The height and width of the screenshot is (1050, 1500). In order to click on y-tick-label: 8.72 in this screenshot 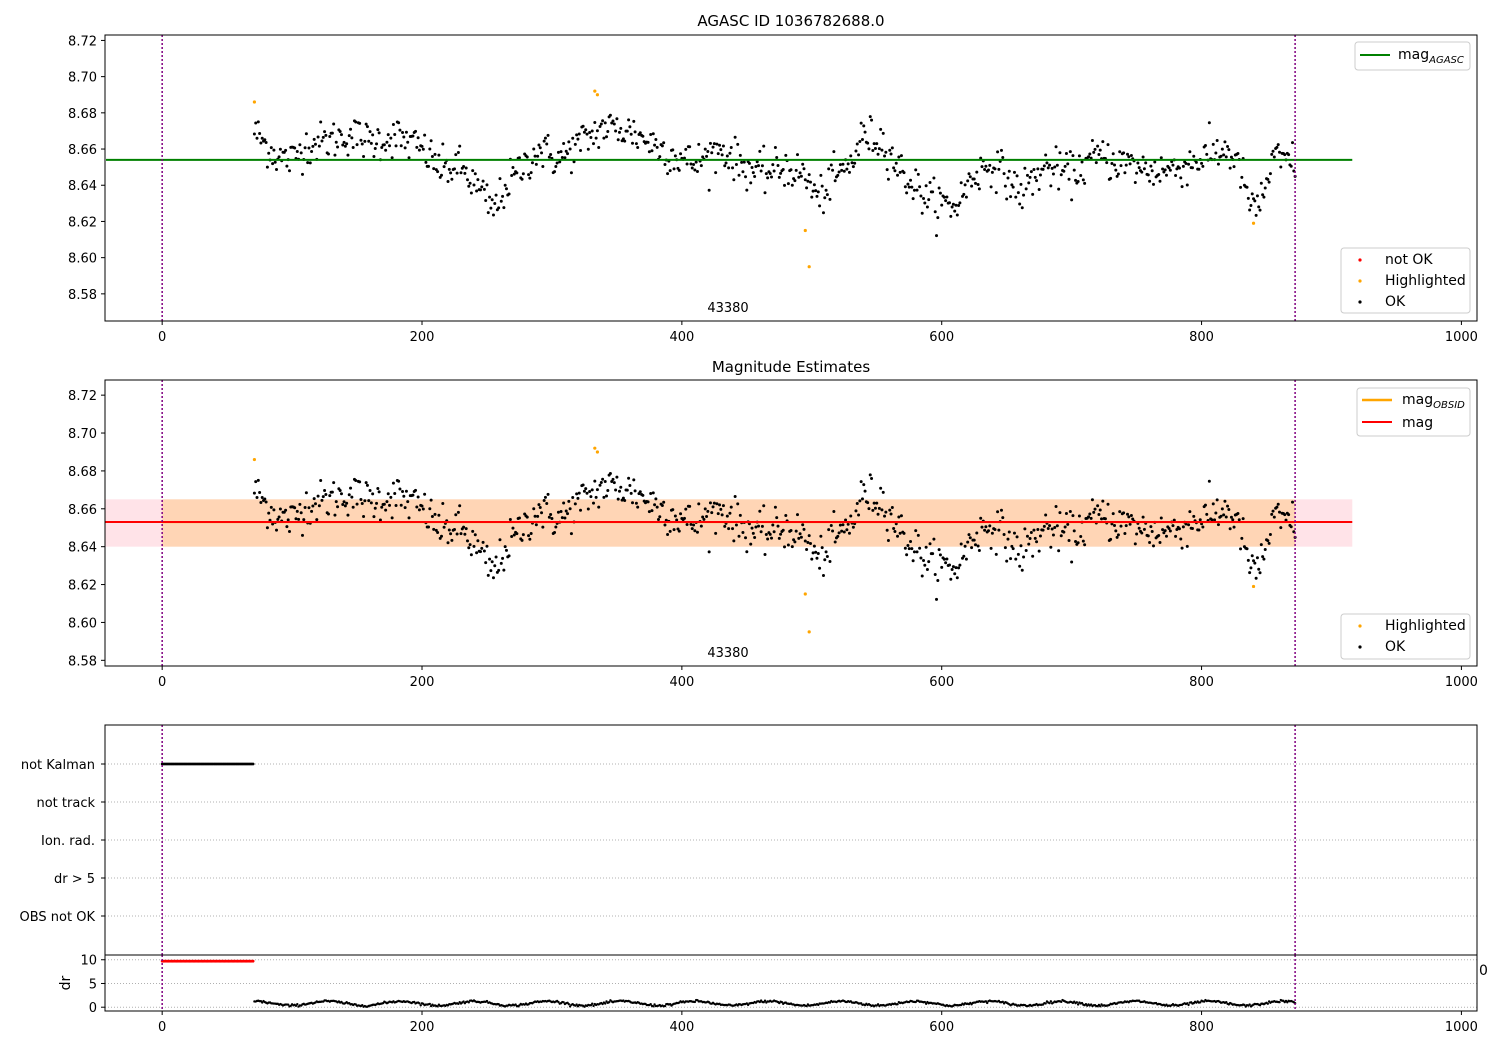, I will do `click(82, 396)`.